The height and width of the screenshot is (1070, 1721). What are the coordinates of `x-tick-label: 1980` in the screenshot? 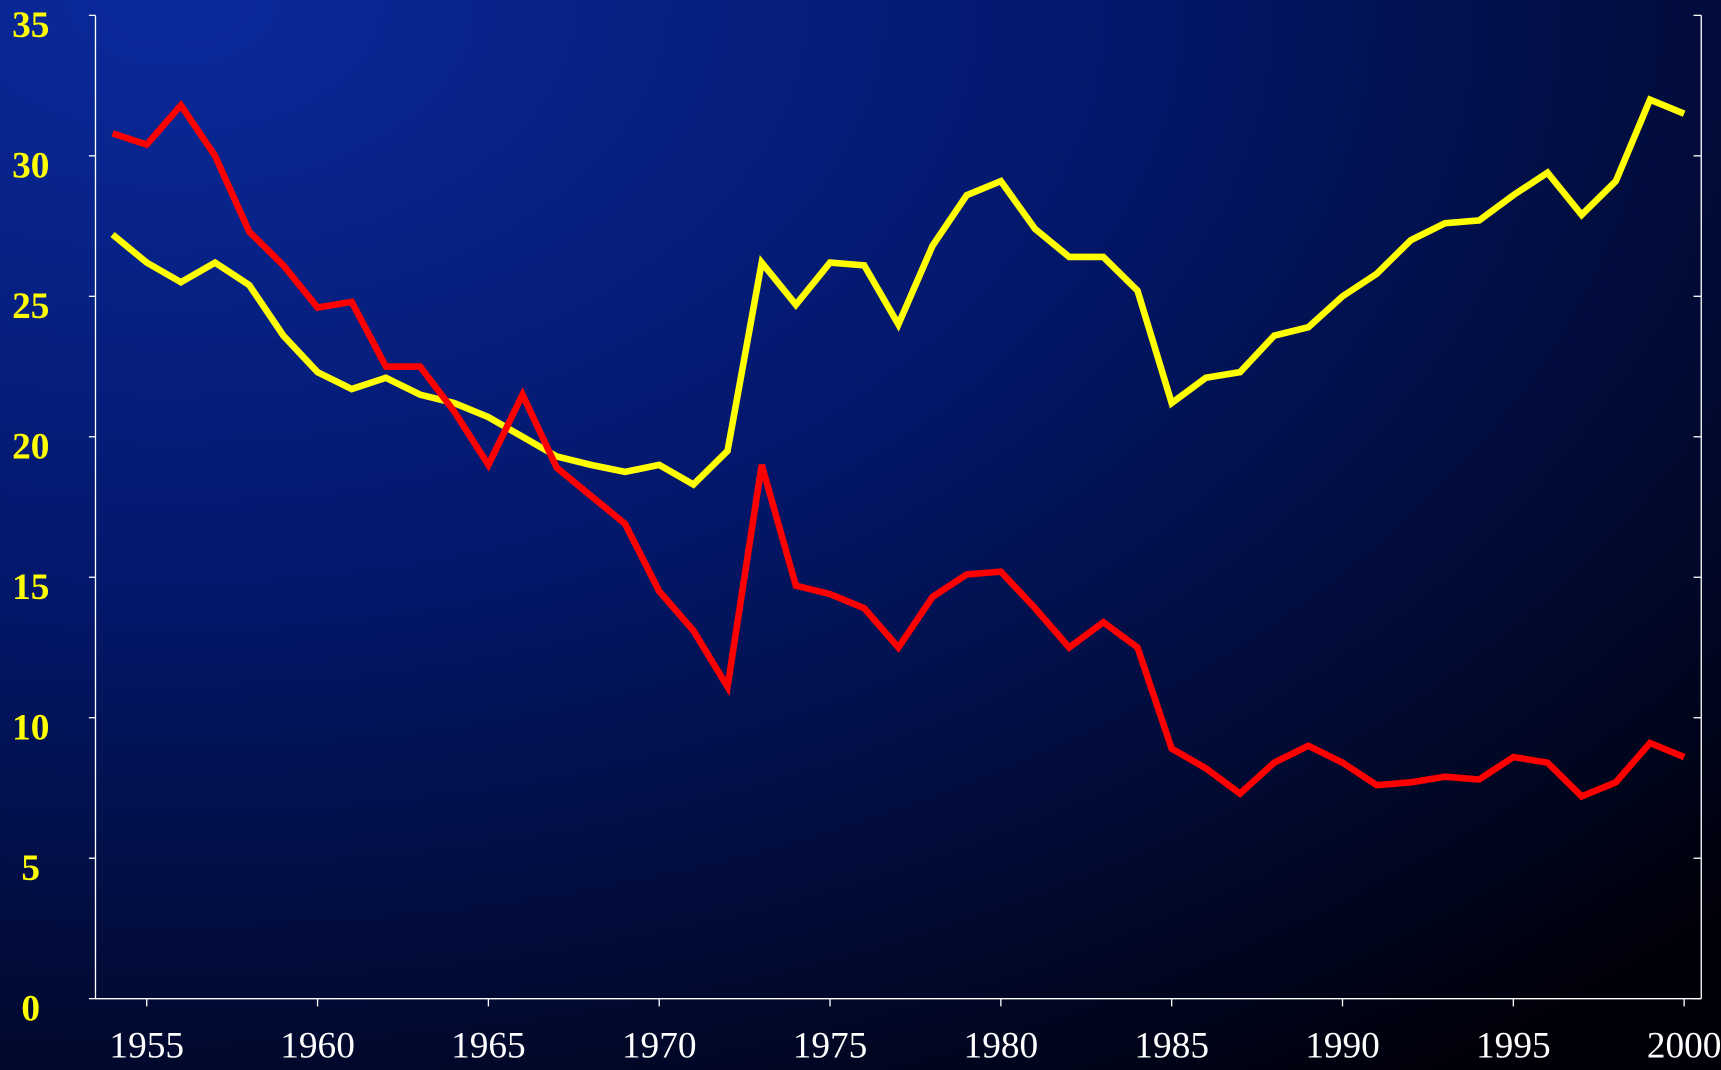 It's located at (1001, 1046).